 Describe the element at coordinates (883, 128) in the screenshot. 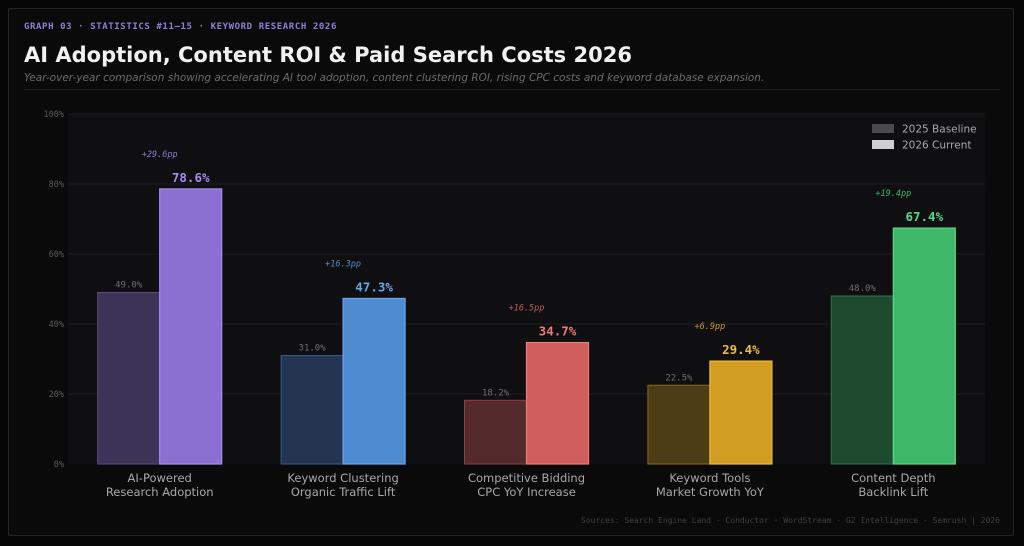

I see `legend-swatch-baseline` at that location.